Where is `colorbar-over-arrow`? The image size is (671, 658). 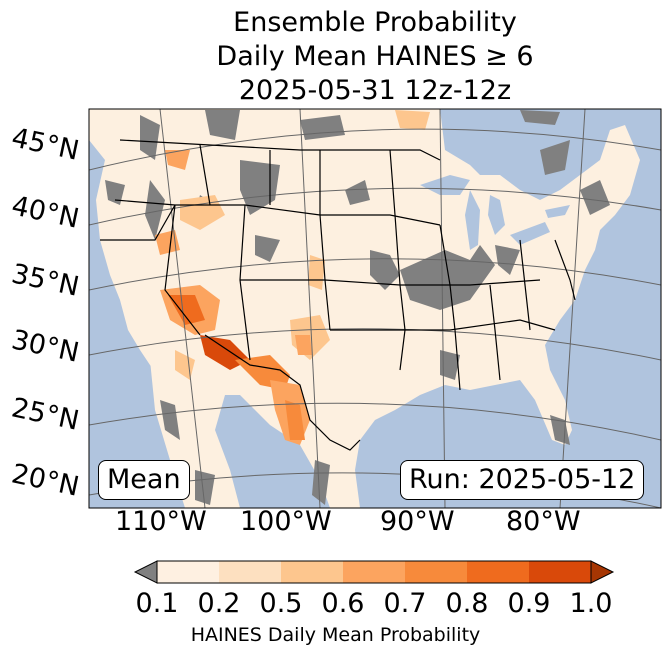 colorbar-over-arrow is located at coordinates (602, 572).